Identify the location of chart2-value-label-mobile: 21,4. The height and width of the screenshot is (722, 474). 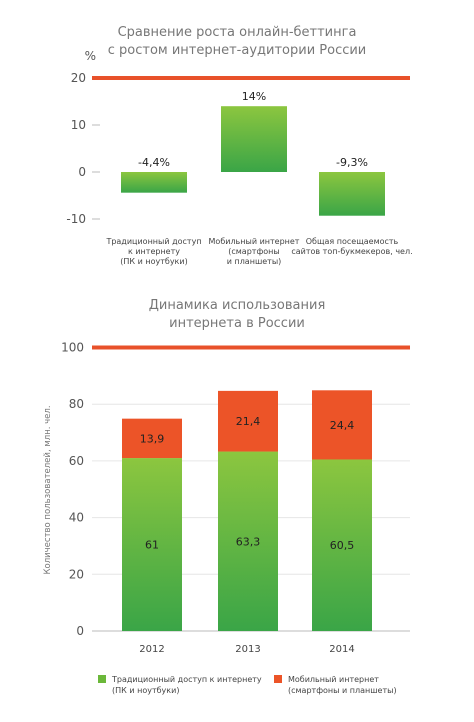
(248, 421).